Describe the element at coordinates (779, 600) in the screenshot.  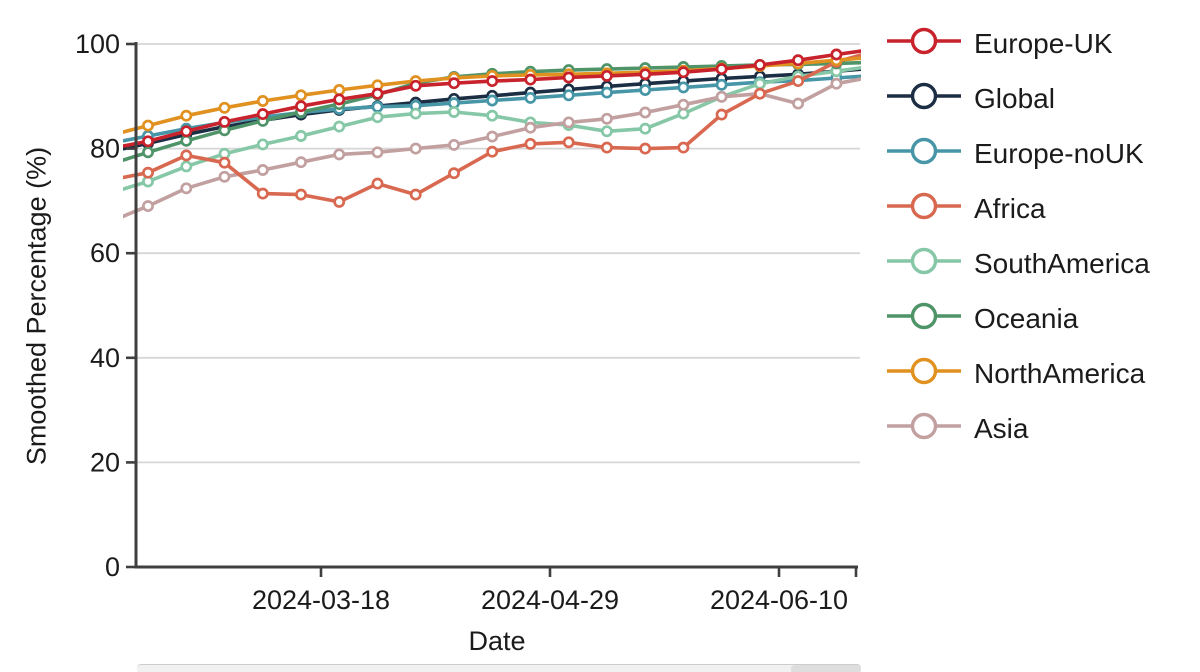
I see `x-tick-label: 2024-06-10` at that location.